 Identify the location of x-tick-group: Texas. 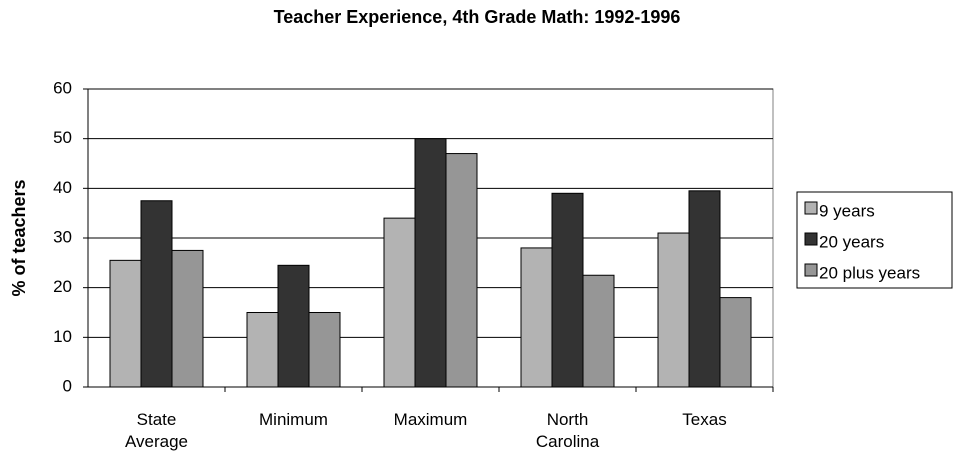
(704, 419).